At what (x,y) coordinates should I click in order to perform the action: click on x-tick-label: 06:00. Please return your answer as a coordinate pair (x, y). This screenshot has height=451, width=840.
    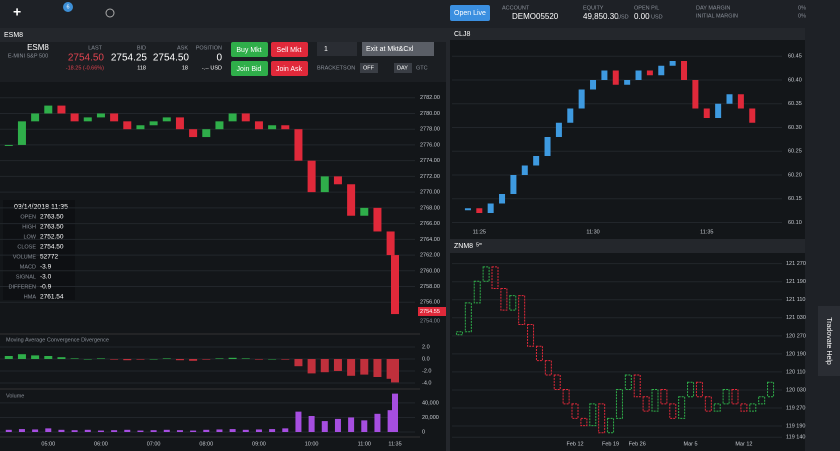
    Looking at the image, I should click on (101, 444).